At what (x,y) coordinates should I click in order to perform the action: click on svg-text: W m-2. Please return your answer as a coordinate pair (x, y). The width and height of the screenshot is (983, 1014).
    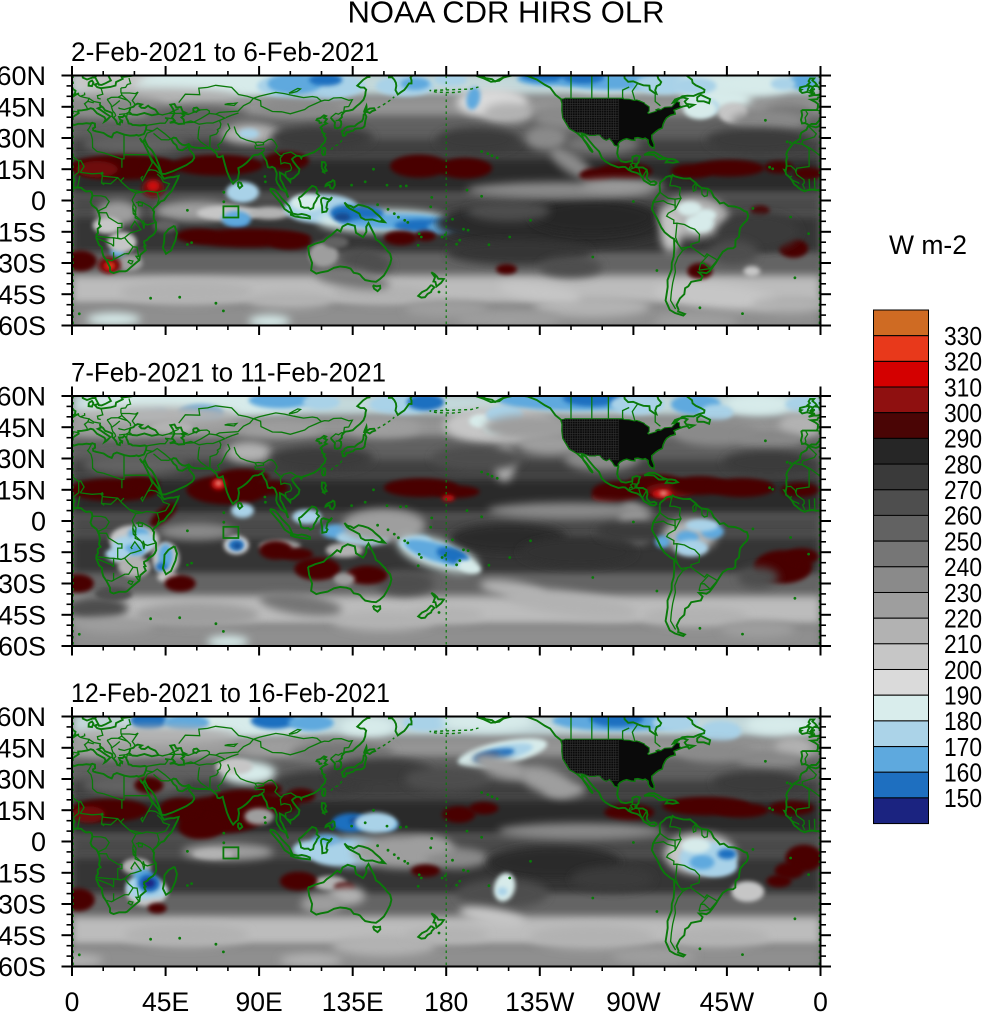
    Looking at the image, I should click on (928, 245).